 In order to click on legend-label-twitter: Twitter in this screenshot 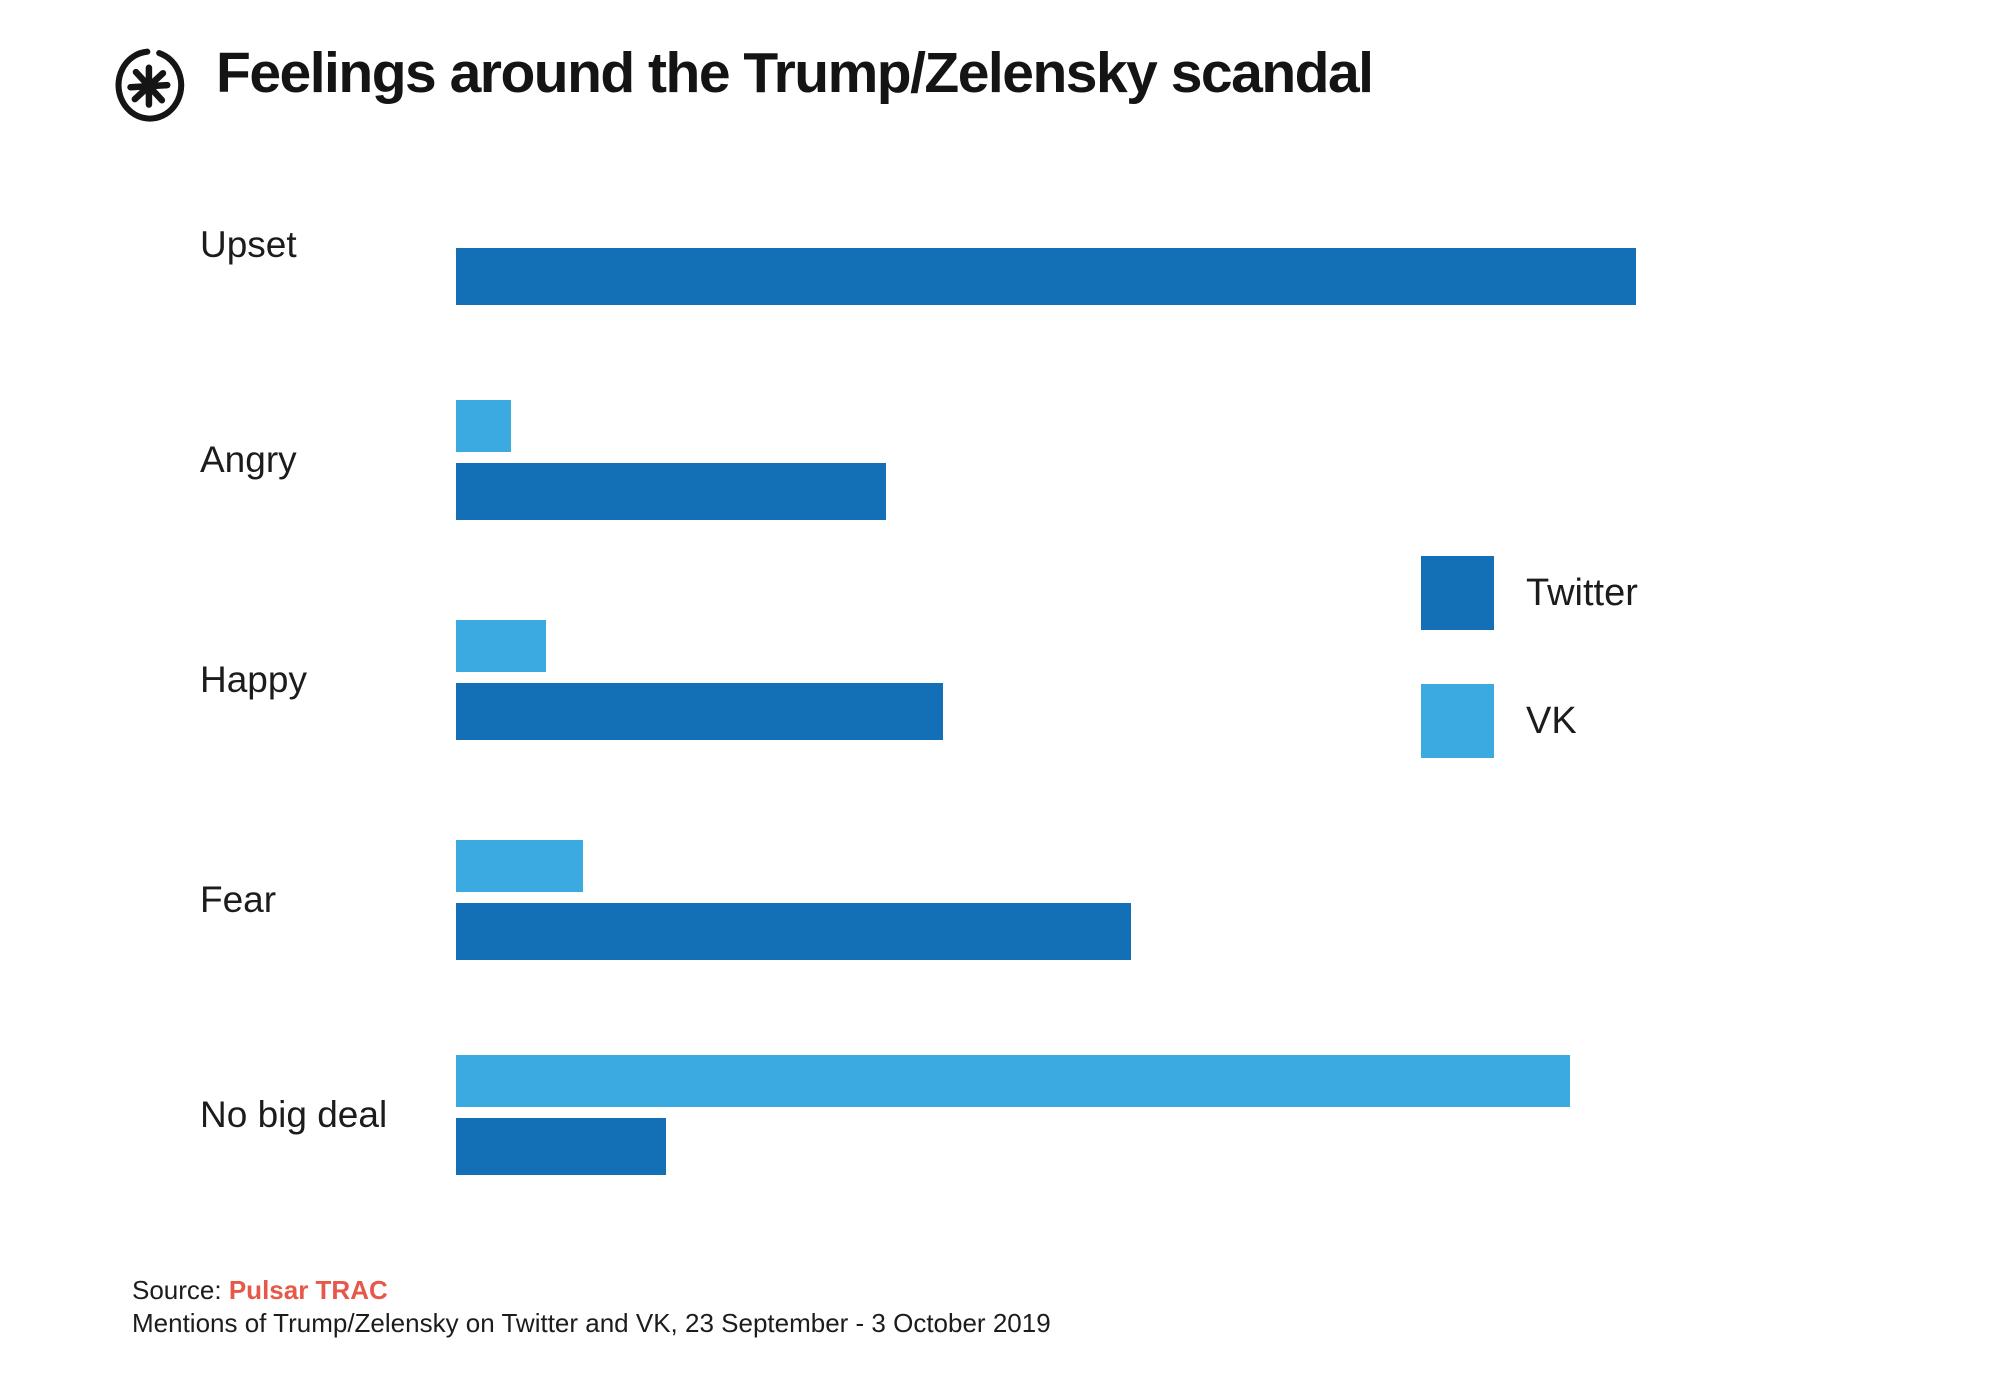, I will do `click(1582, 592)`.